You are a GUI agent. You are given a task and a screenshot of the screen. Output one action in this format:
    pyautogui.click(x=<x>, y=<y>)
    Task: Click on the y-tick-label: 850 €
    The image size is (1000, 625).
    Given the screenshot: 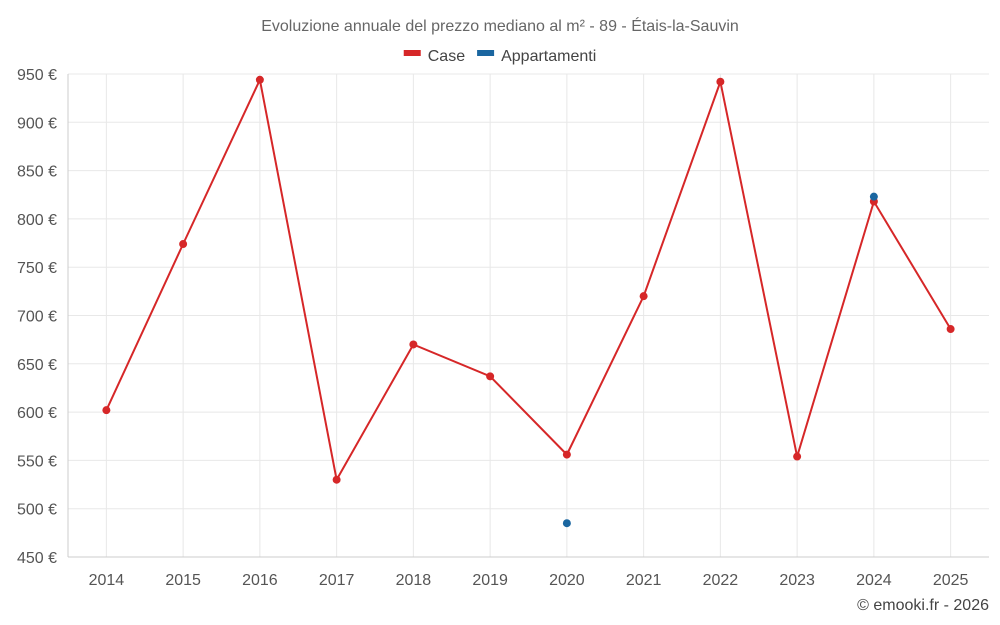 What is the action you would take?
    pyautogui.click(x=37, y=172)
    